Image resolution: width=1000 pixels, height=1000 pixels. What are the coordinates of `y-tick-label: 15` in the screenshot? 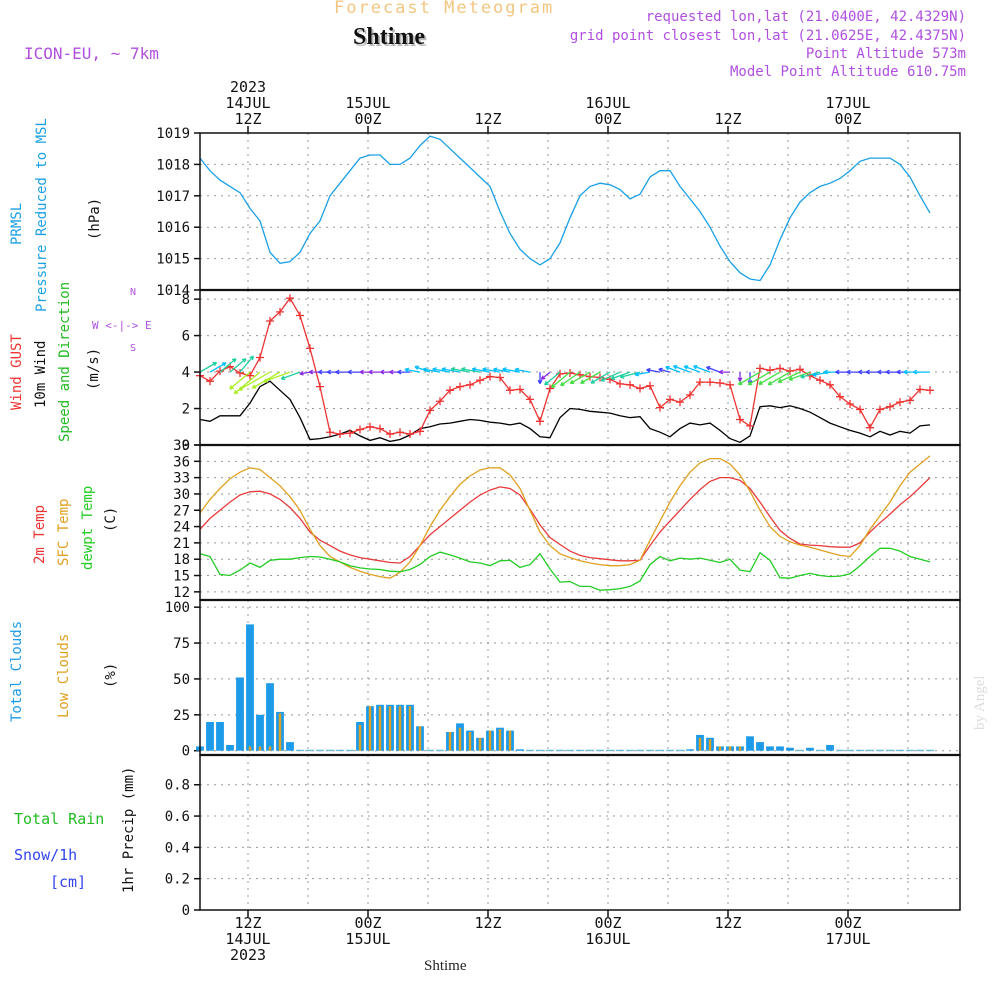 It's located at (181, 577).